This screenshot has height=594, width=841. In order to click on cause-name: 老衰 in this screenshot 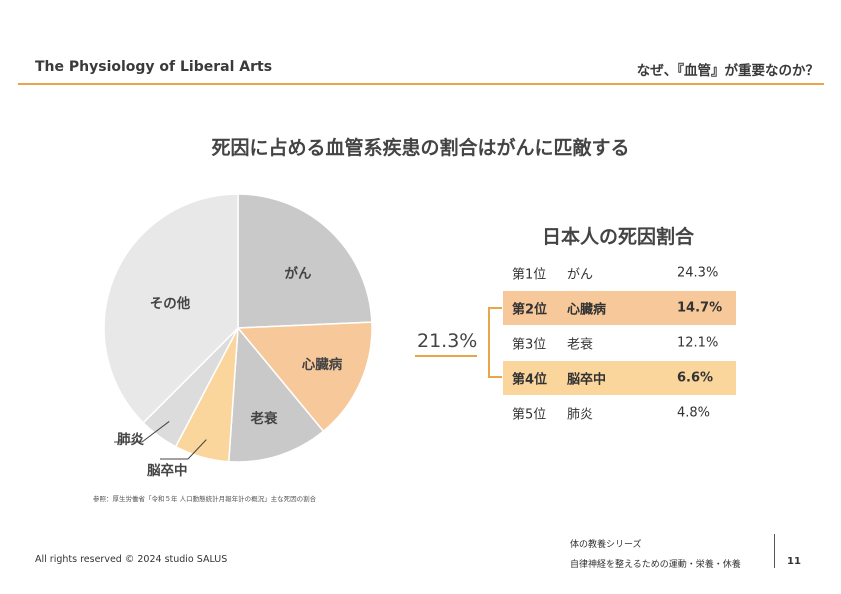, I will do `click(580, 345)`.